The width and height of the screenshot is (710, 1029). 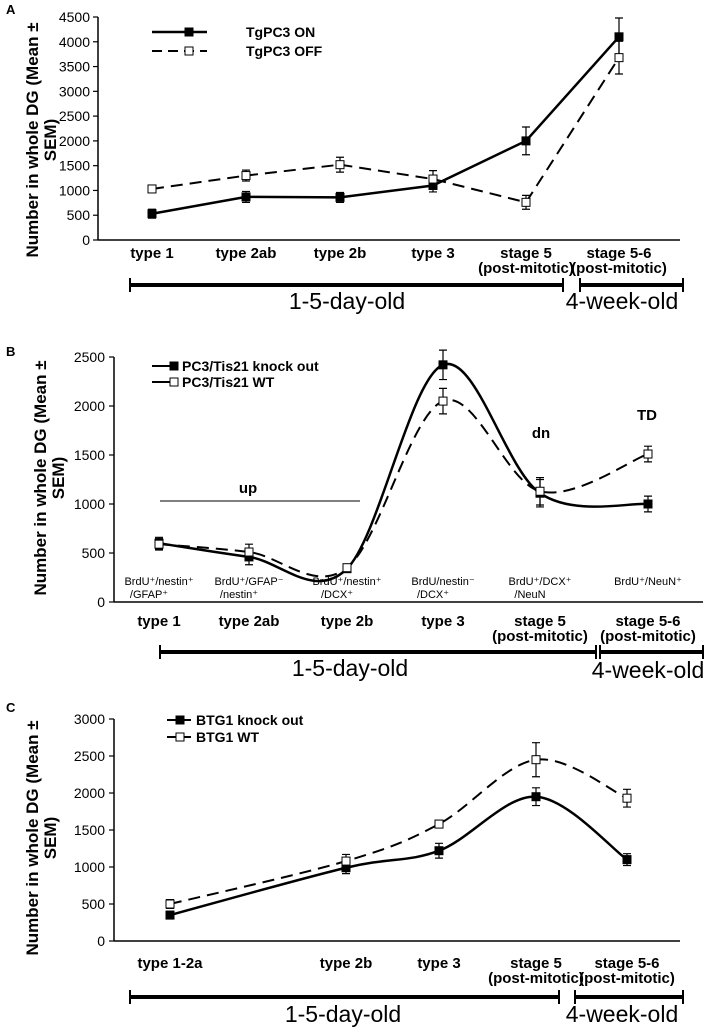 I want to click on y-tick-label: 2000, so click(x=89, y=406).